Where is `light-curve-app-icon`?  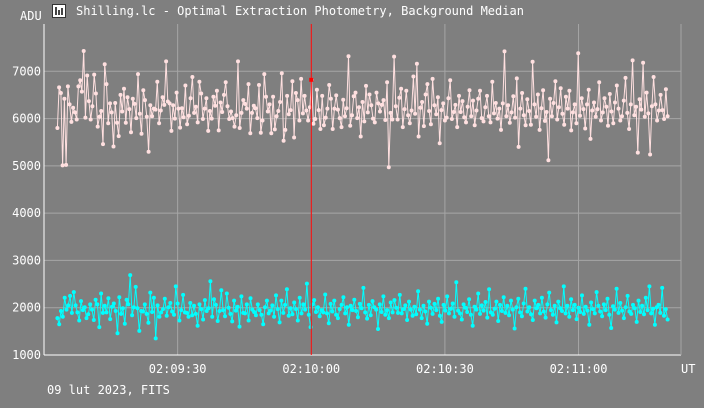 light-curve-app-icon is located at coordinates (59, 11).